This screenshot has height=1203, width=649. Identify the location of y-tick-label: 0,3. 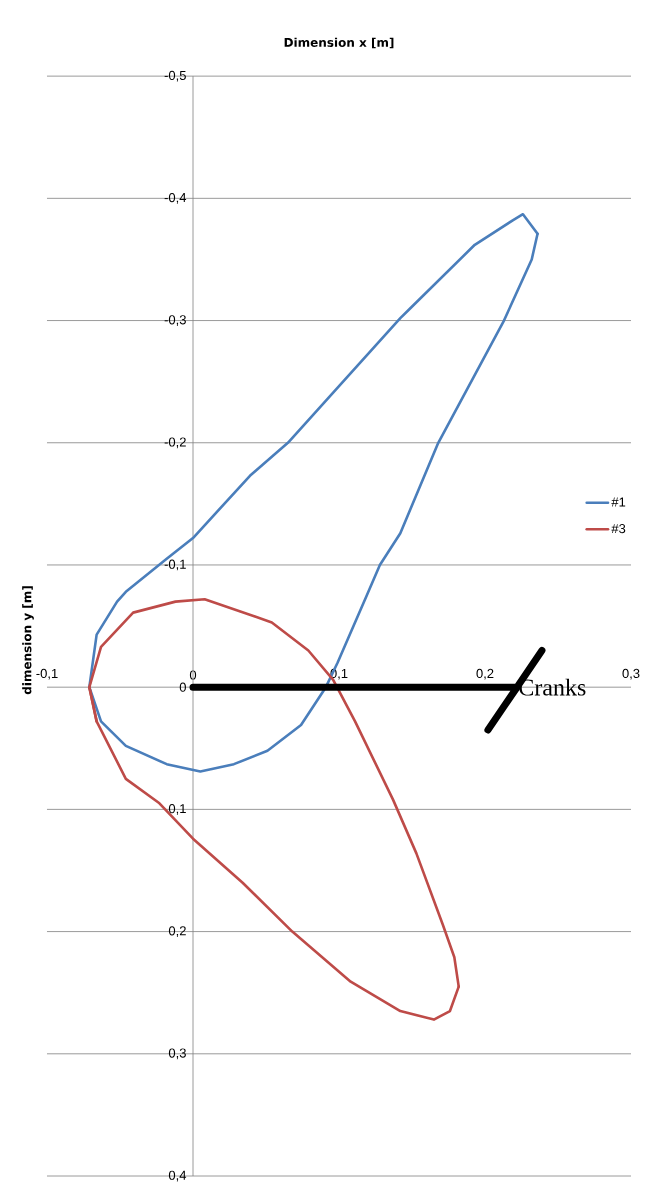
(177, 1054).